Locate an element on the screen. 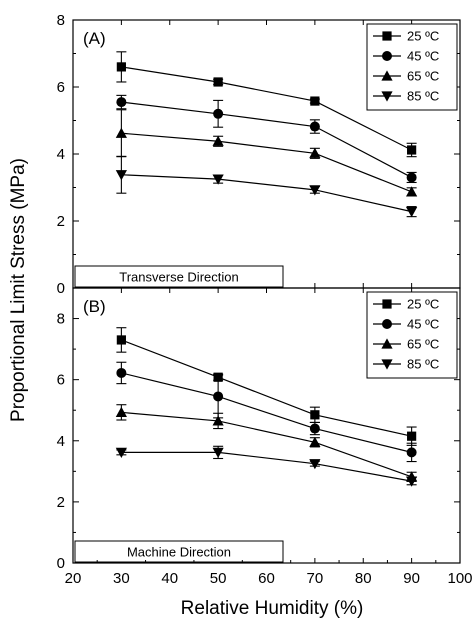  direction-label: Machine Direction is located at coordinates (179, 552).